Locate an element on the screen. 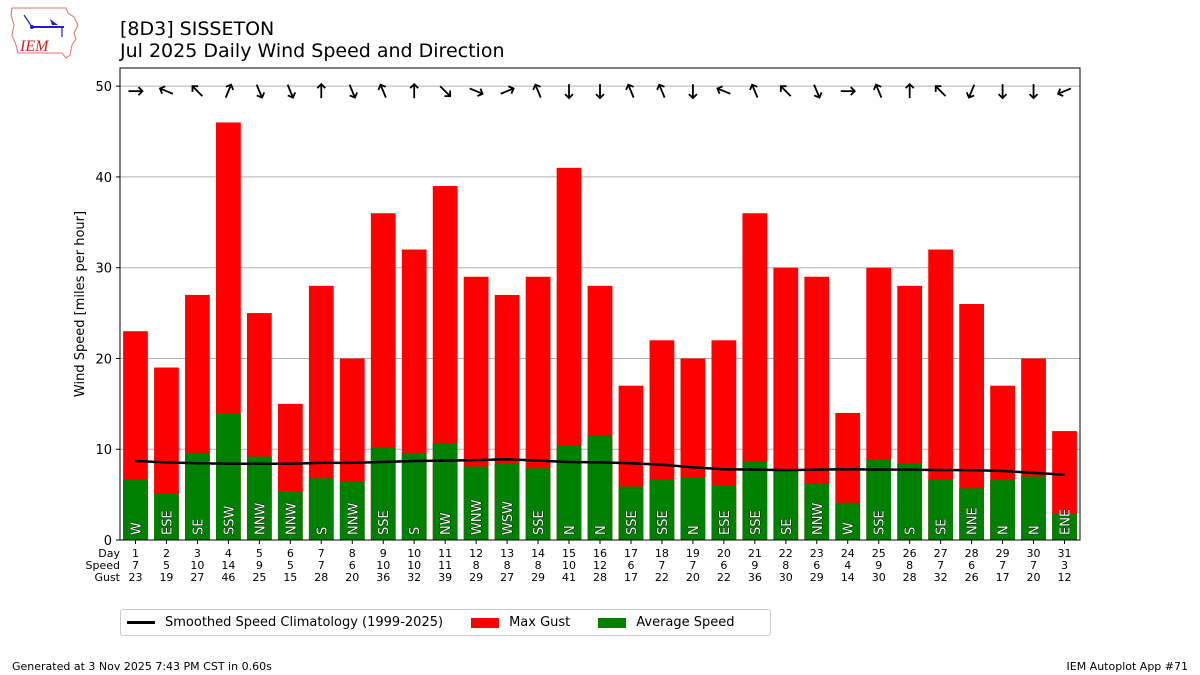 Image resolution: width=1200 pixels, height=675 pixels. y-tick-label: 20 is located at coordinates (103, 359).